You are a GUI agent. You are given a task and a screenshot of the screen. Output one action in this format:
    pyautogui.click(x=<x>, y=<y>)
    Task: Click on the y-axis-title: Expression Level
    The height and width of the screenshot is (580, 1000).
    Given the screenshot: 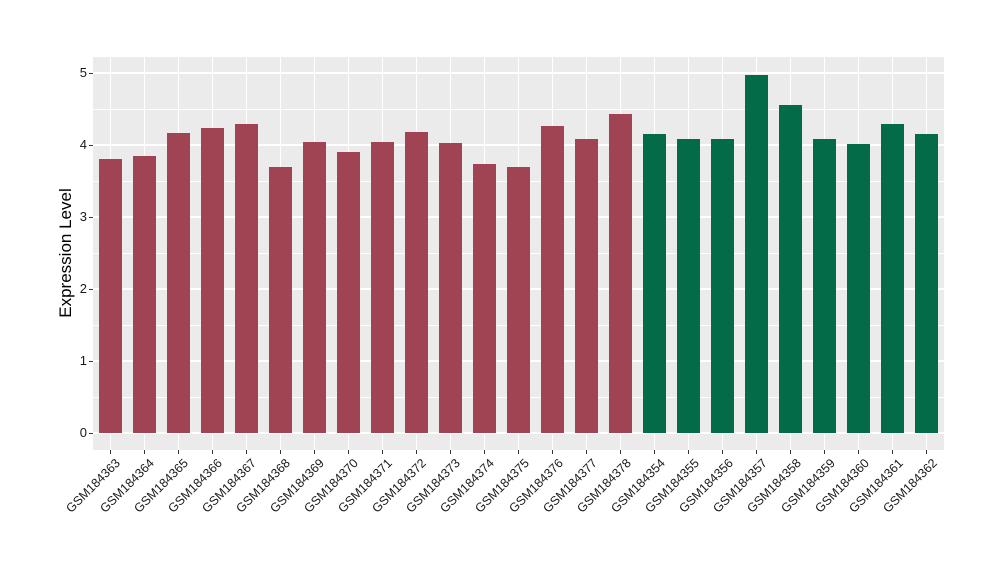 What is the action you would take?
    pyautogui.click(x=65, y=253)
    